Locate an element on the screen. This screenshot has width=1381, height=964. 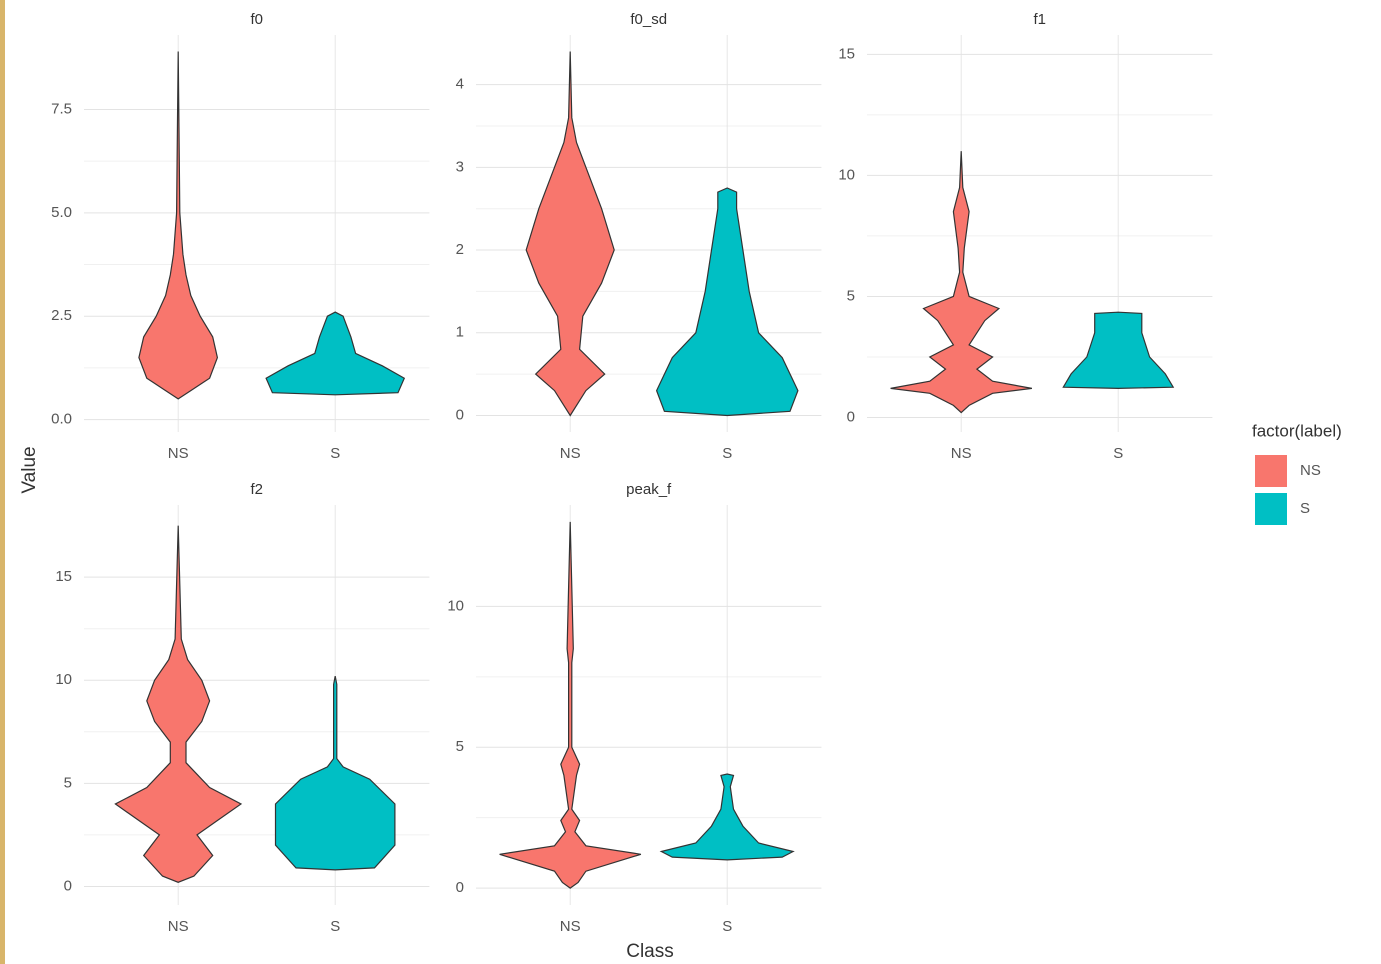
legend-label: S is located at coordinates (1305, 508).